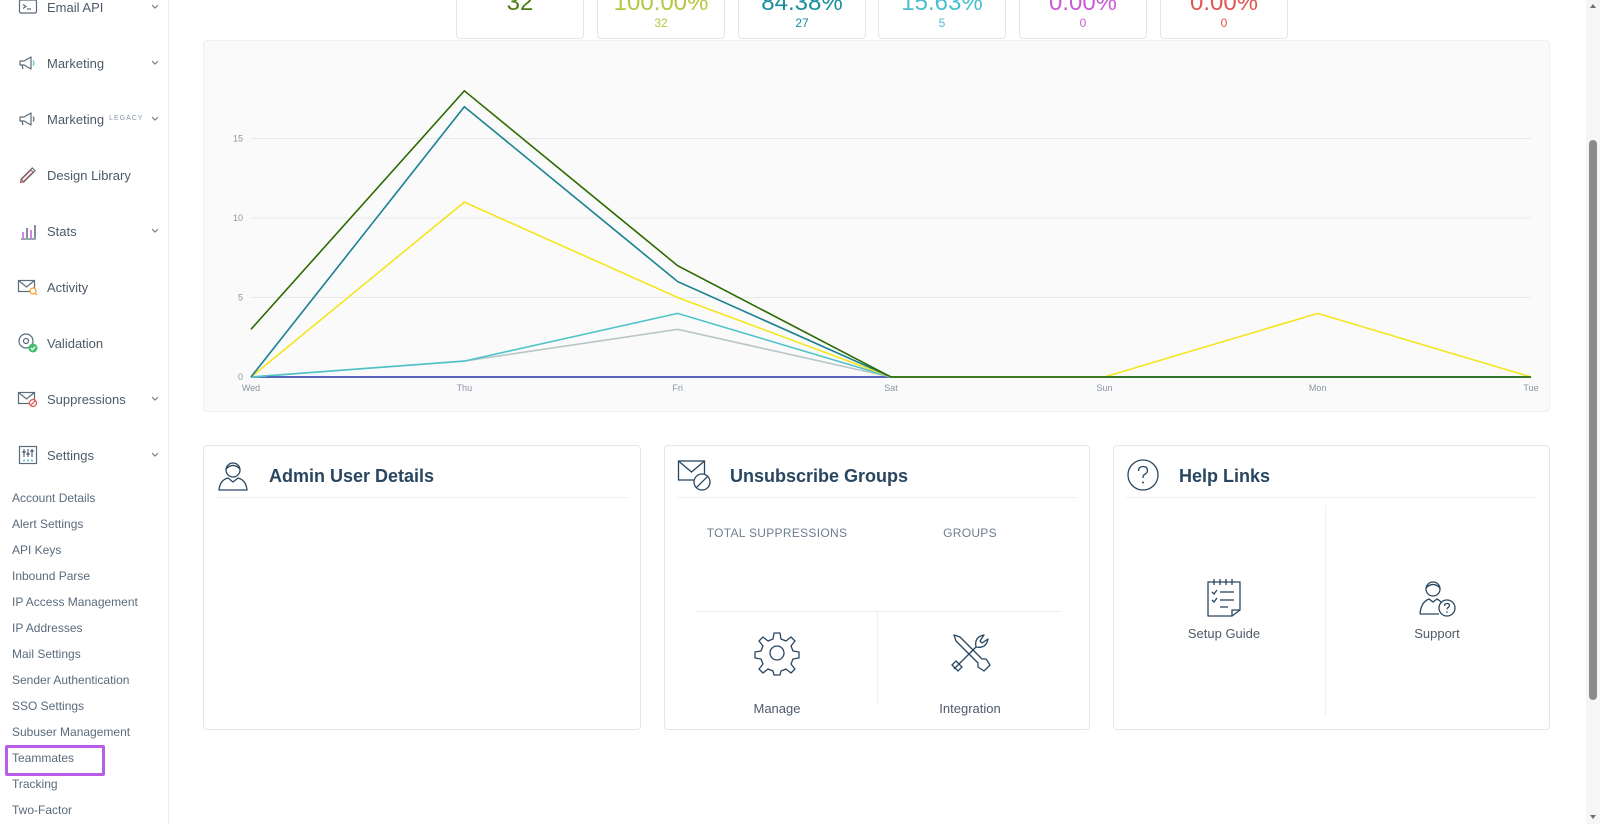  I want to click on settings-subitem-tracking: Tracking, so click(35, 784).